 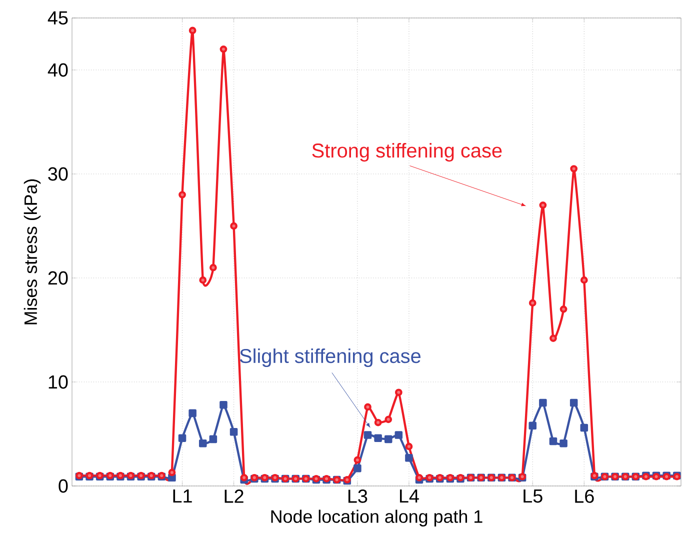 I want to click on y-tick-label: 45, so click(x=58, y=18).